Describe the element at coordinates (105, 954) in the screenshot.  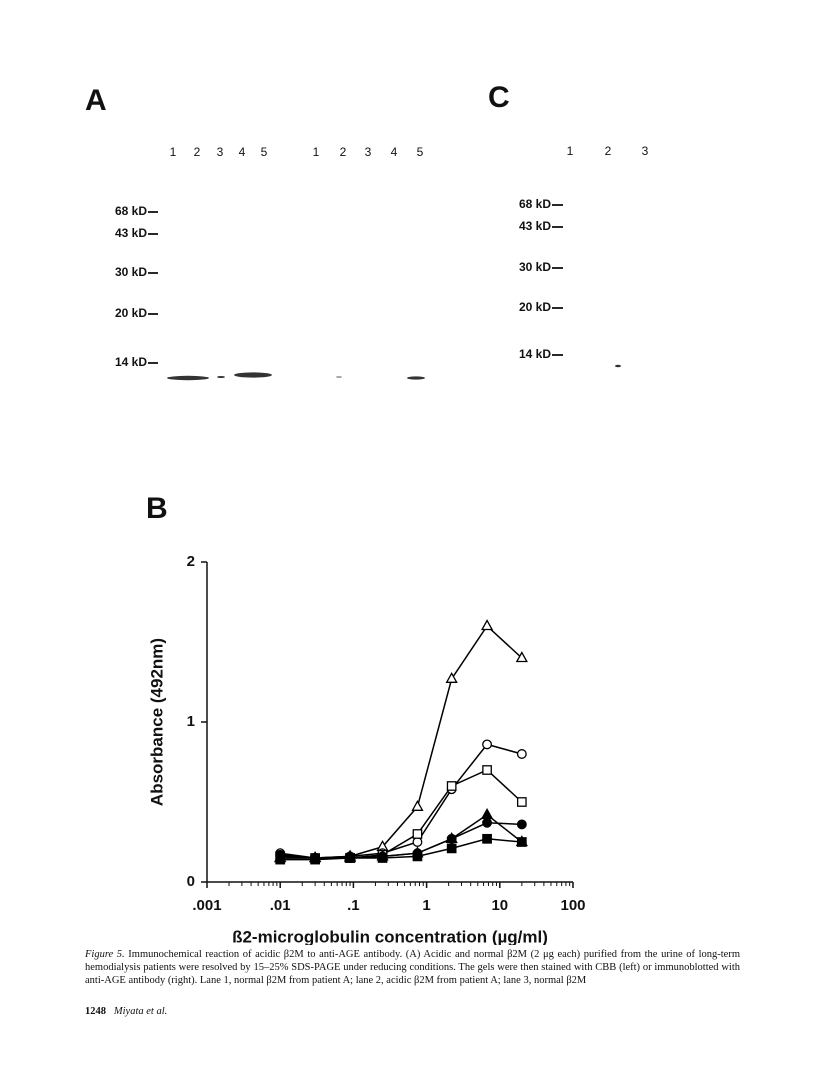
I see `caption-label: Figure 5.` at that location.